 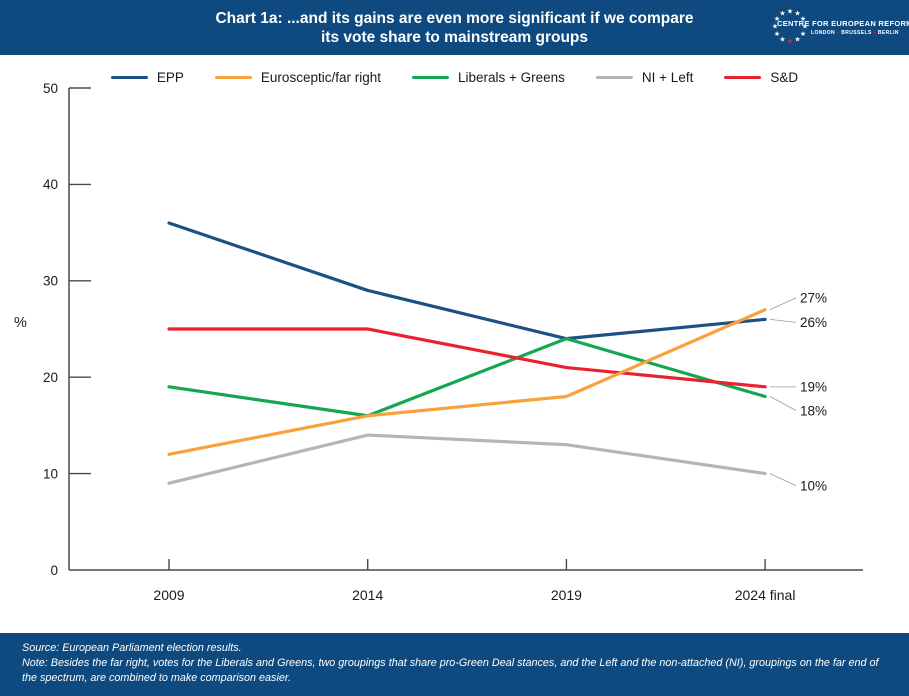 What do you see at coordinates (467, 281) in the screenshot?
I see `series-line-epp` at bounding box center [467, 281].